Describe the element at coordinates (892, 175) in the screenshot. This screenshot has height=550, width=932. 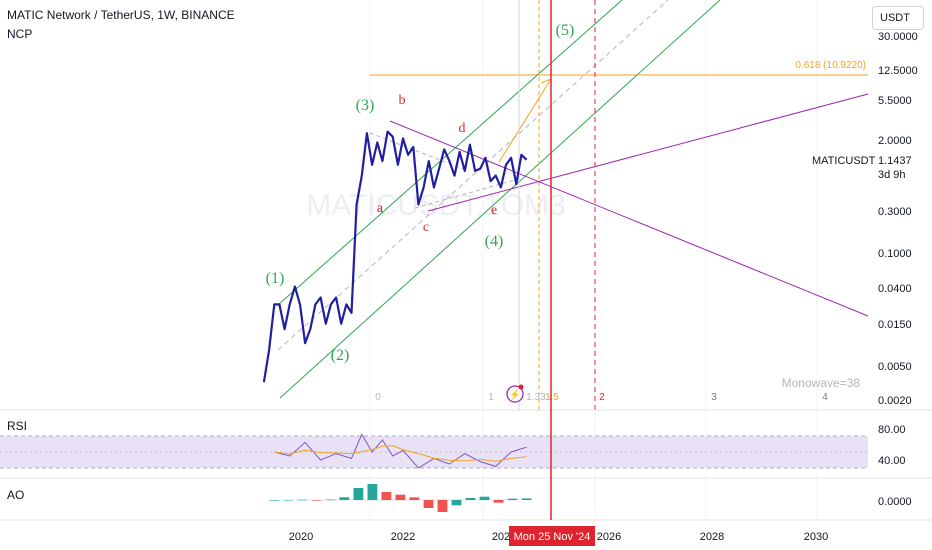
I see `bar-countdown-label: 3d 9h` at that location.